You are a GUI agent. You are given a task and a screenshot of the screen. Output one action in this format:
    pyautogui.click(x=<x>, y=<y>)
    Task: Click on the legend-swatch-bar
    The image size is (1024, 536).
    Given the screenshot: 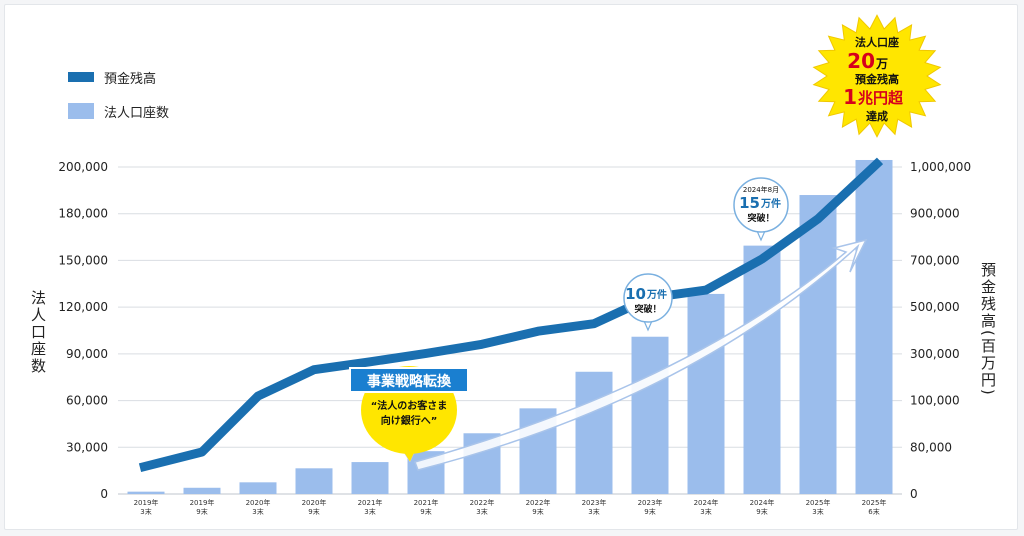 What is the action you would take?
    pyautogui.click(x=81, y=111)
    